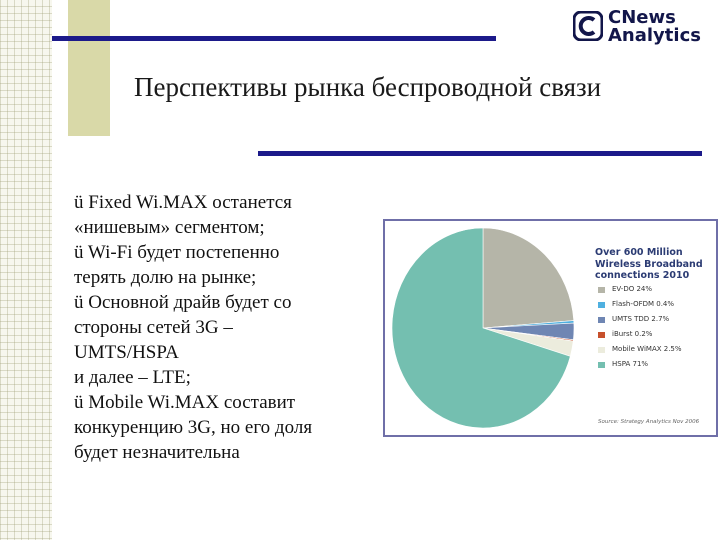 The width and height of the screenshot is (720, 540). What do you see at coordinates (647, 349) in the screenshot?
I see `legend-label: Mobile WiMAX 2.5%` at bounding box center [647, 349].